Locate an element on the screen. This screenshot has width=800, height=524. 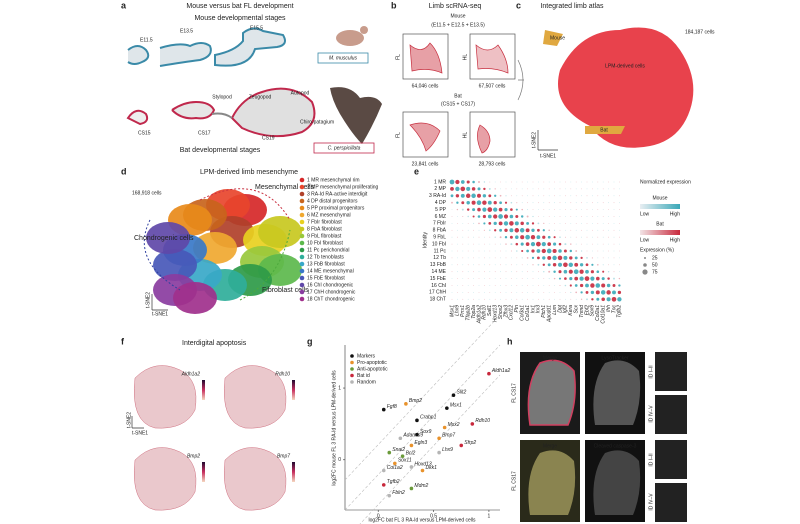
label: Chiro-patagium is located at coordinates (317, 122).